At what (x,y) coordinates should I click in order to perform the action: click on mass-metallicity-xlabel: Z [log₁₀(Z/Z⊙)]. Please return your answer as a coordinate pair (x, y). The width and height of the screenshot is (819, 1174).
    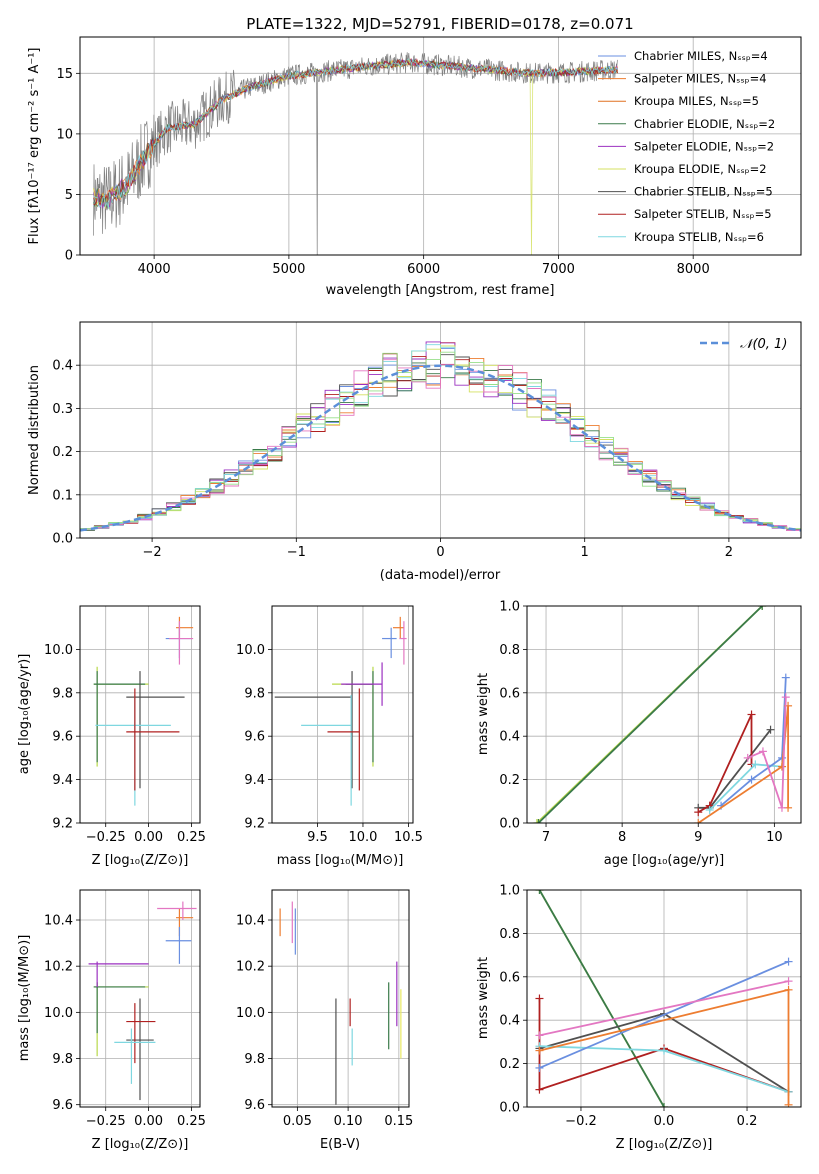
    Looking at the image, I should click on (140, 1144).